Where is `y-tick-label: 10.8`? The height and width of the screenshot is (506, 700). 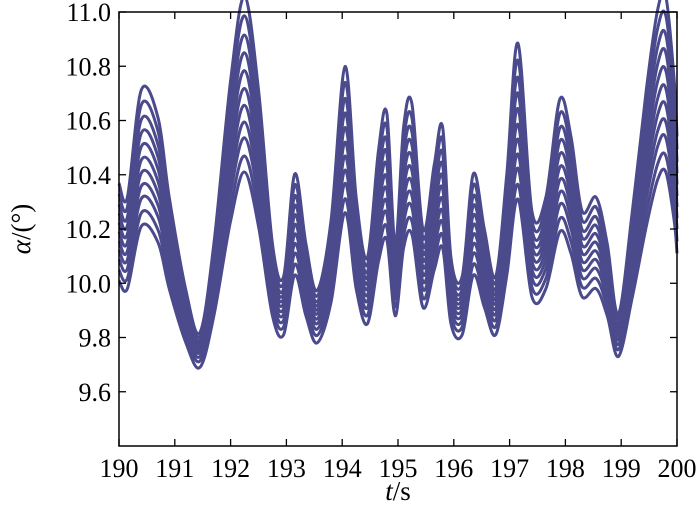 y-tick-label: 10.8 is located at coordinates (89, 66).